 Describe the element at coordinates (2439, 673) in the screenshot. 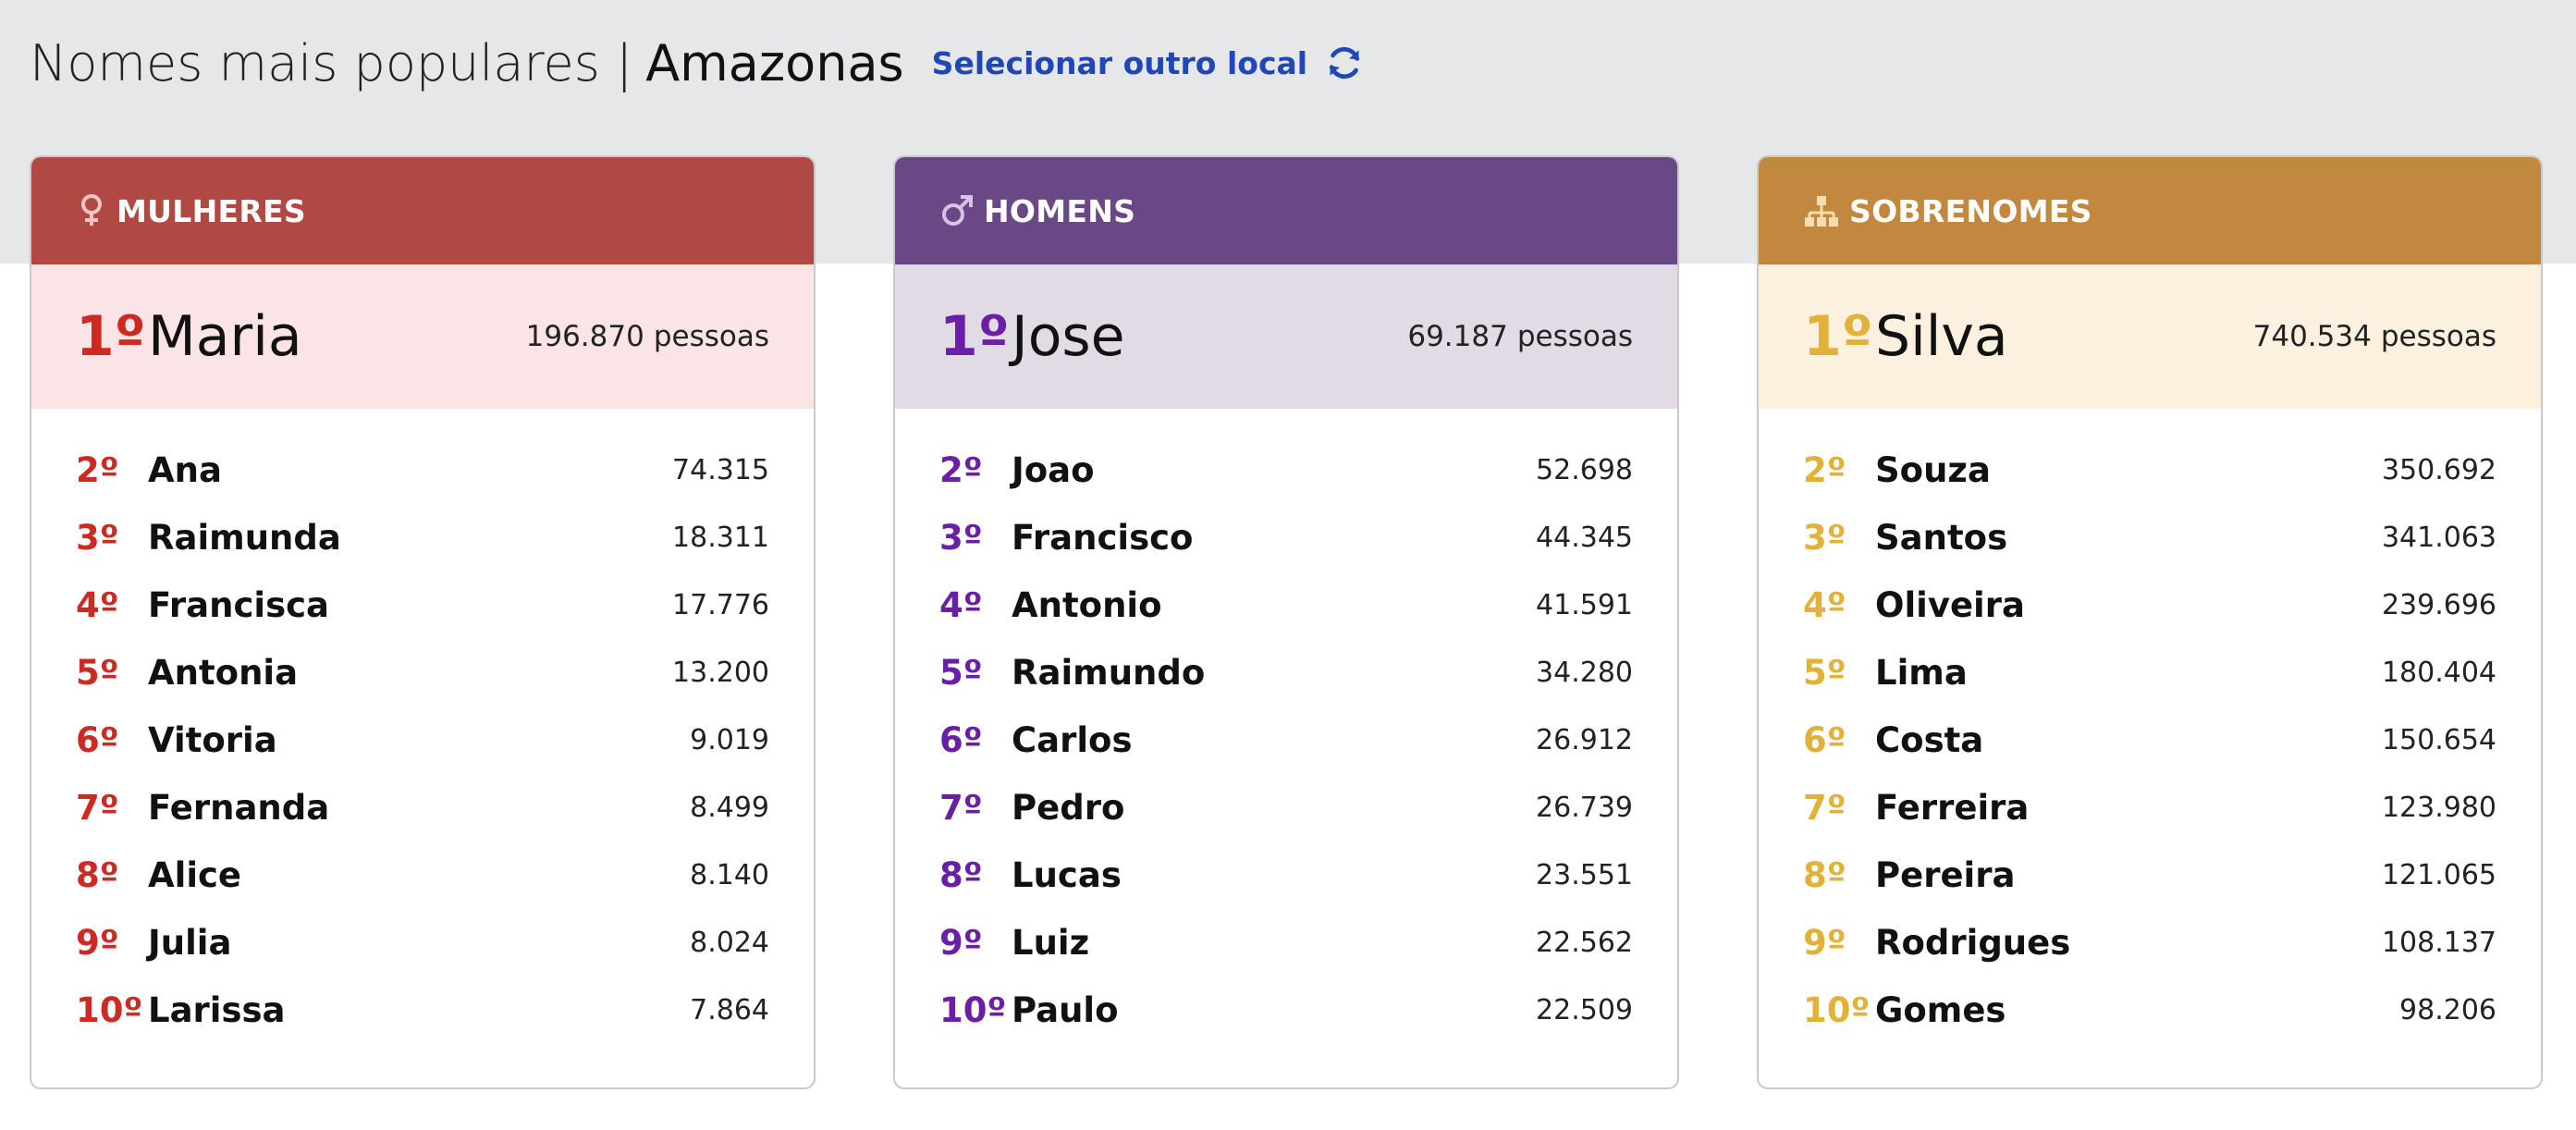

I see `count: 180.404` at that location.